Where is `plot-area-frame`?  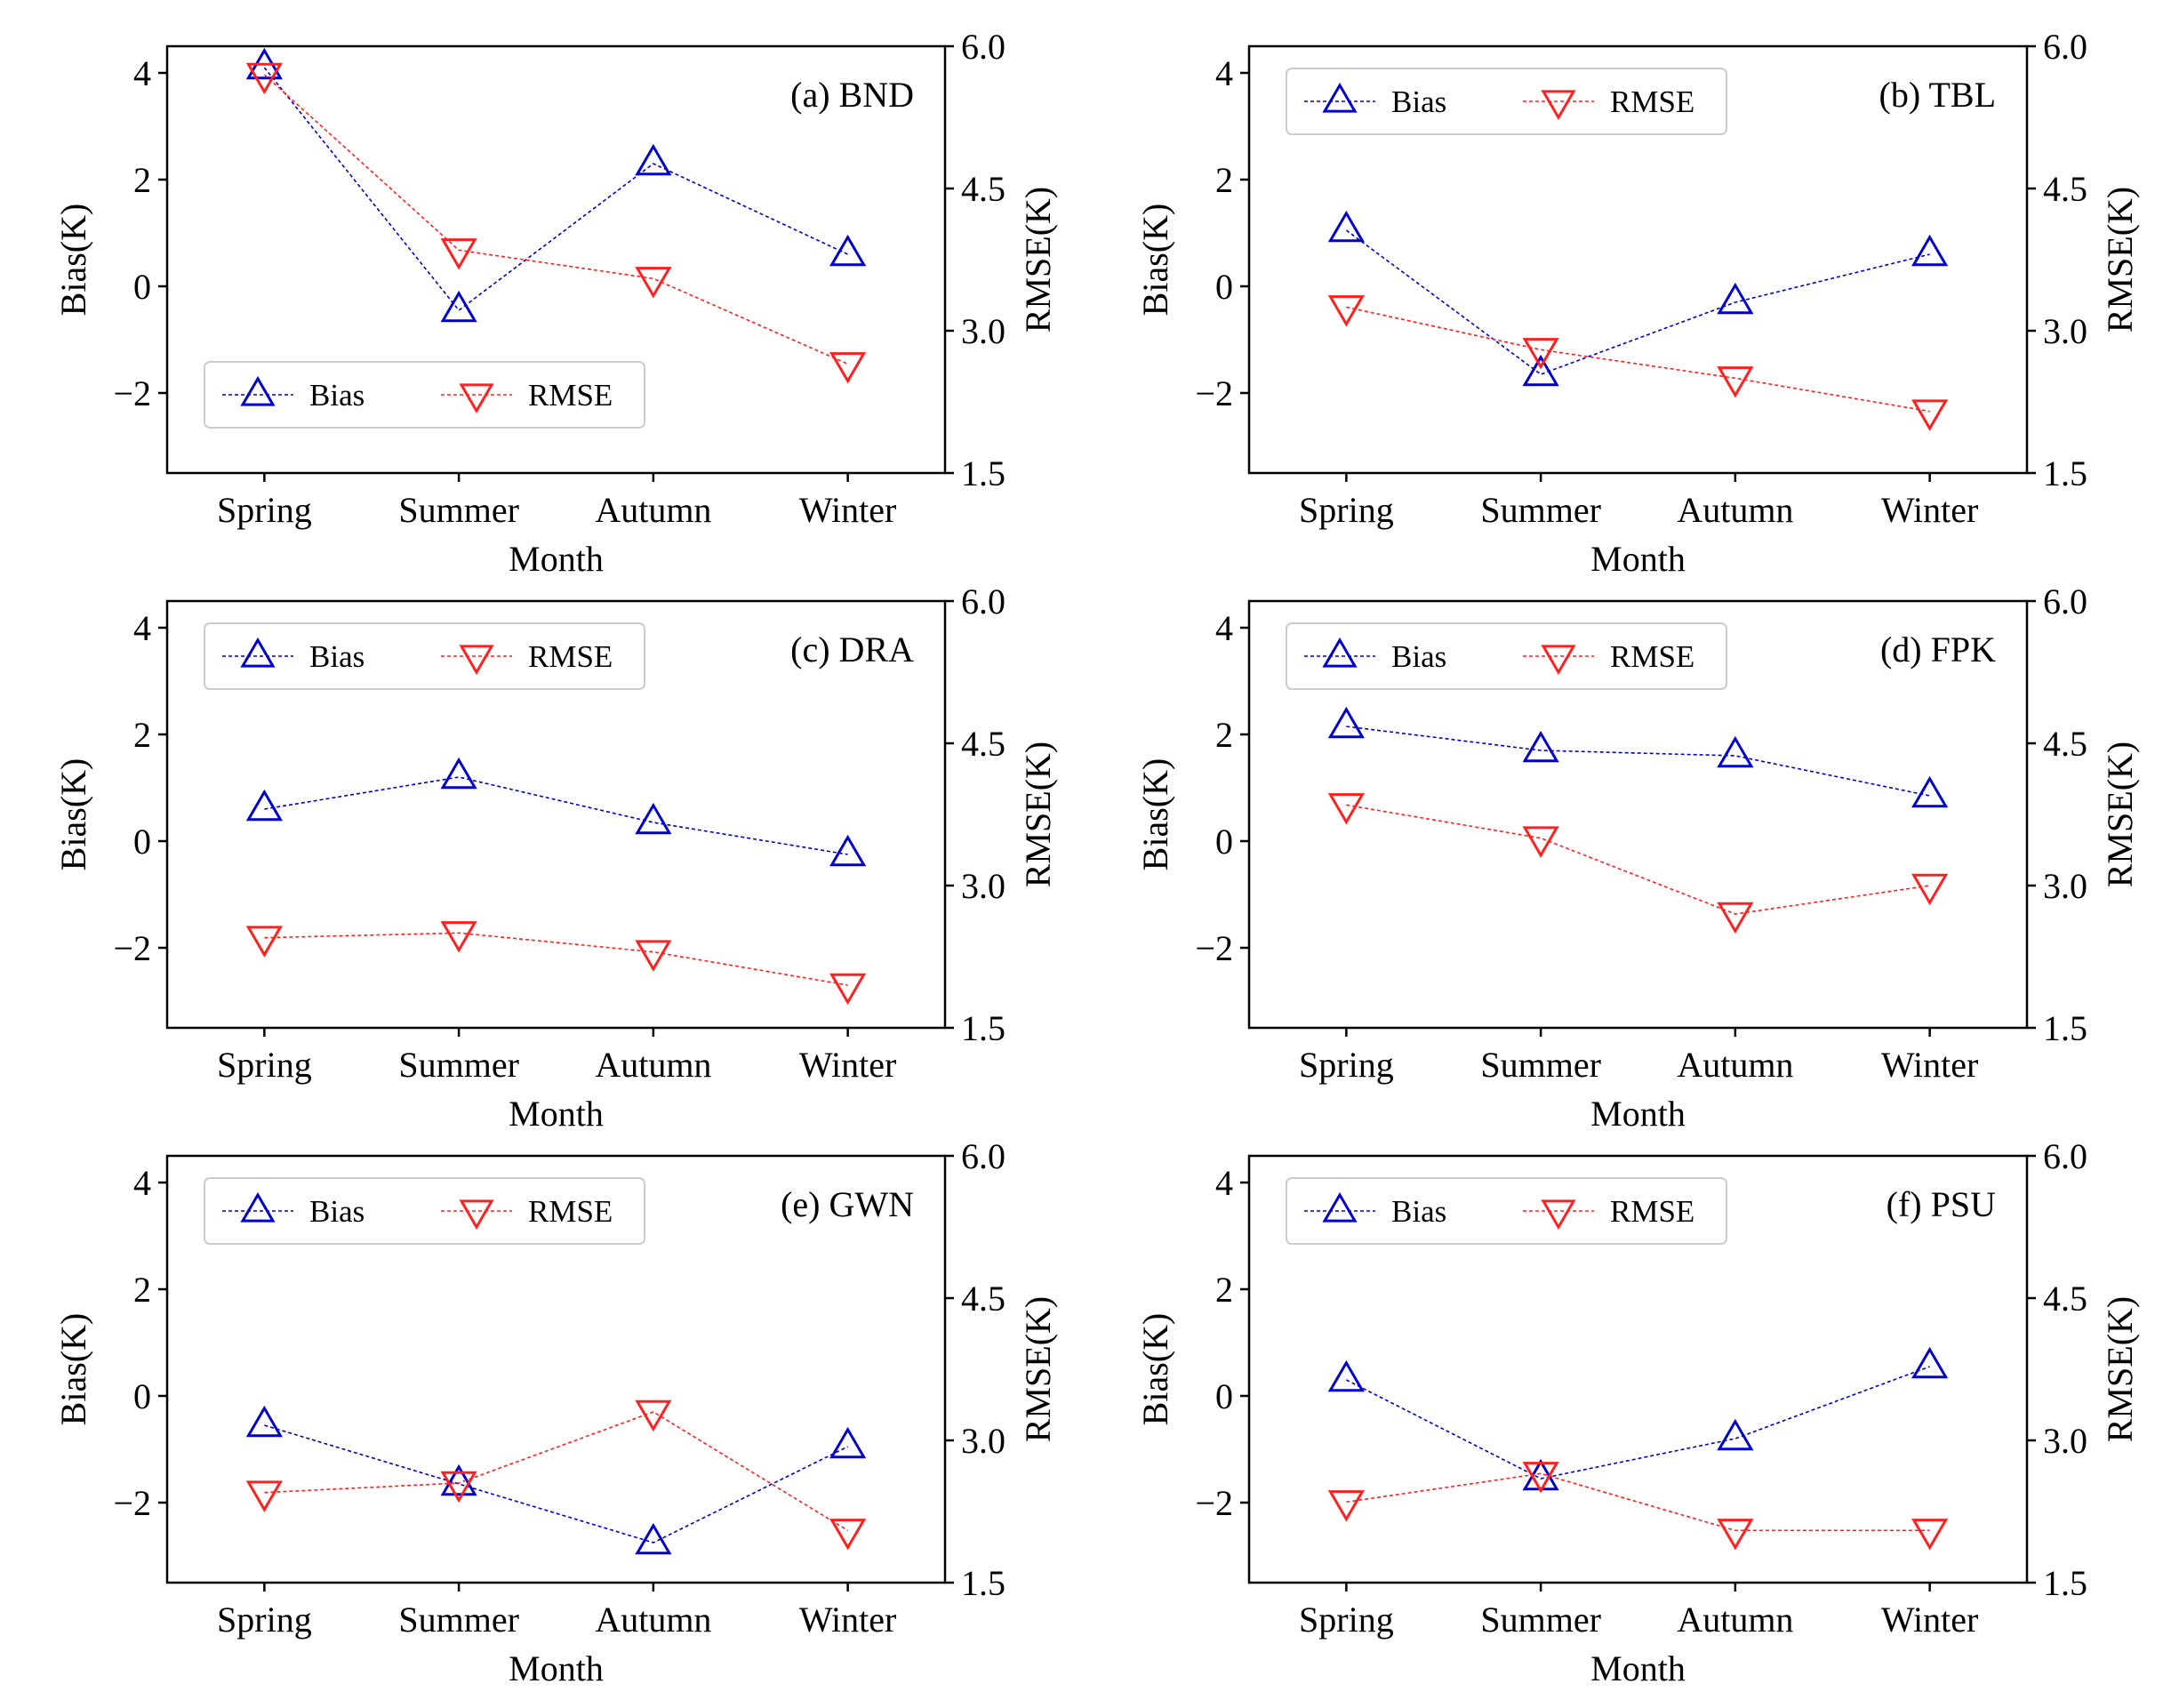
plot-area-frame is located at coordinates (1638, 814).